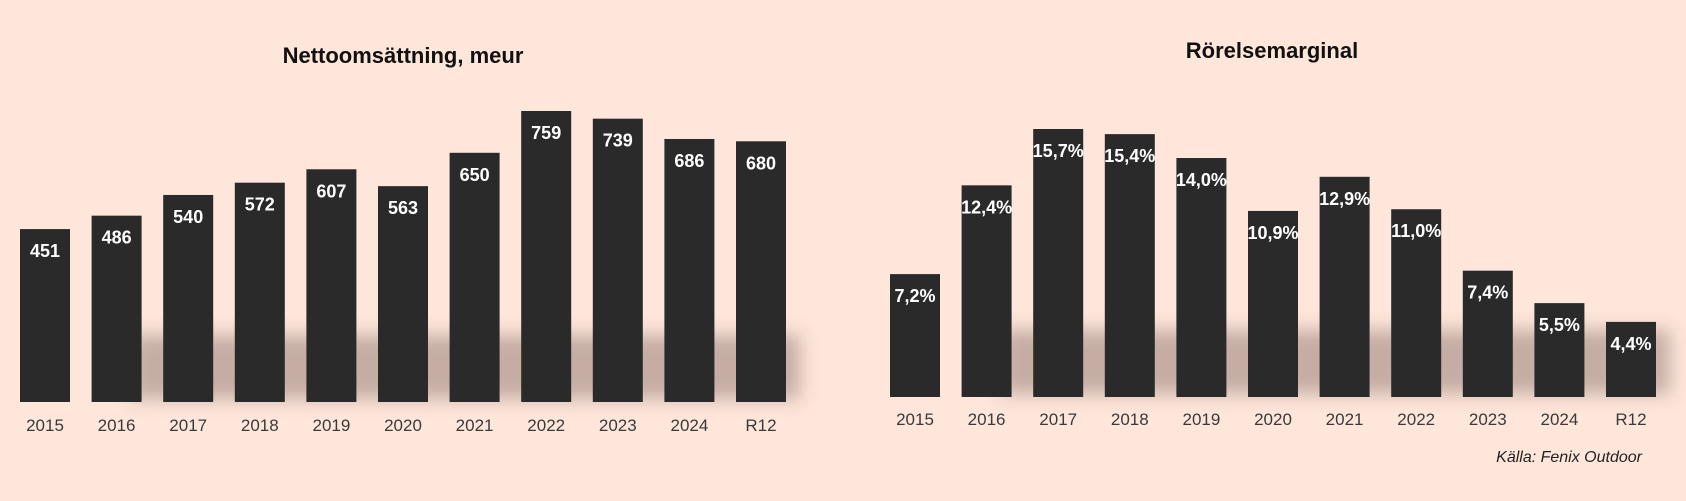  Describe the element at coordinates (987, 419) in the screenshot. I see `operating-margin-x-tick-label: 2016` at that location.